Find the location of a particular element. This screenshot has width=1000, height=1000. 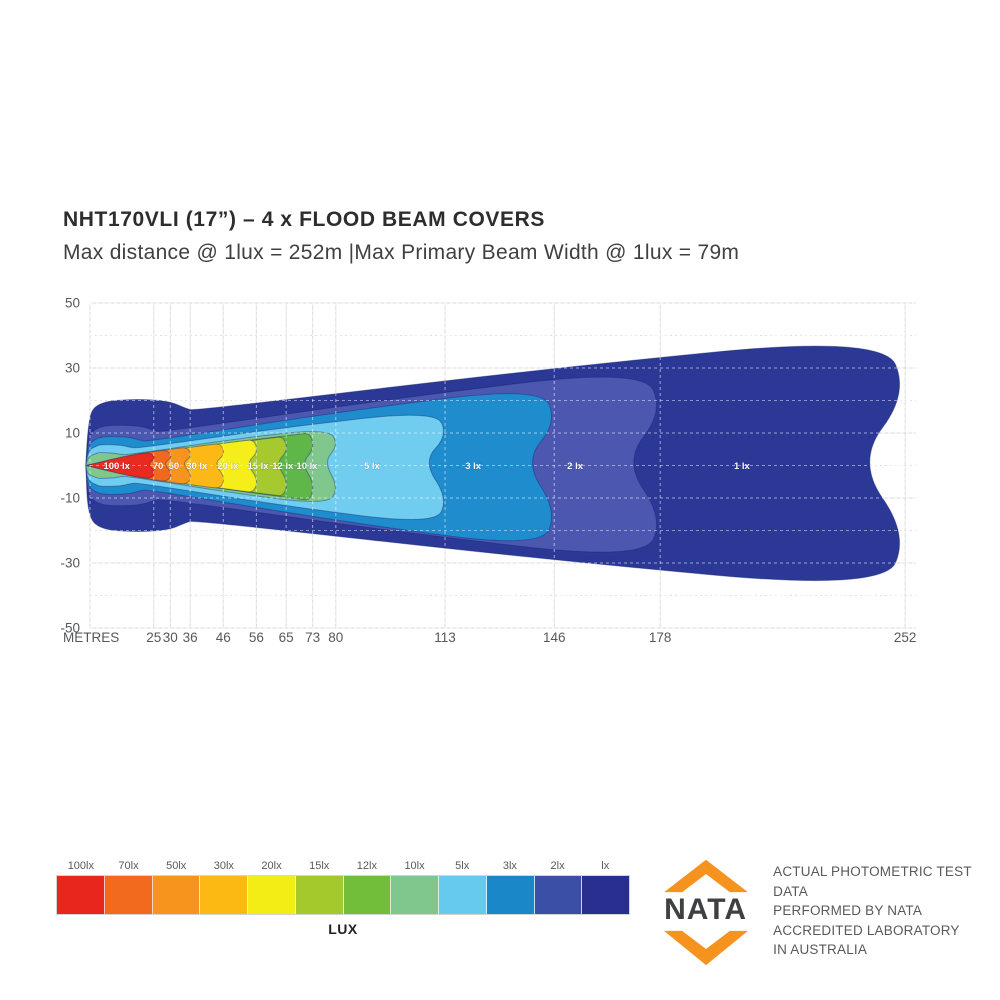

contour-label: 12 lx is located at coordinates (283, 466).